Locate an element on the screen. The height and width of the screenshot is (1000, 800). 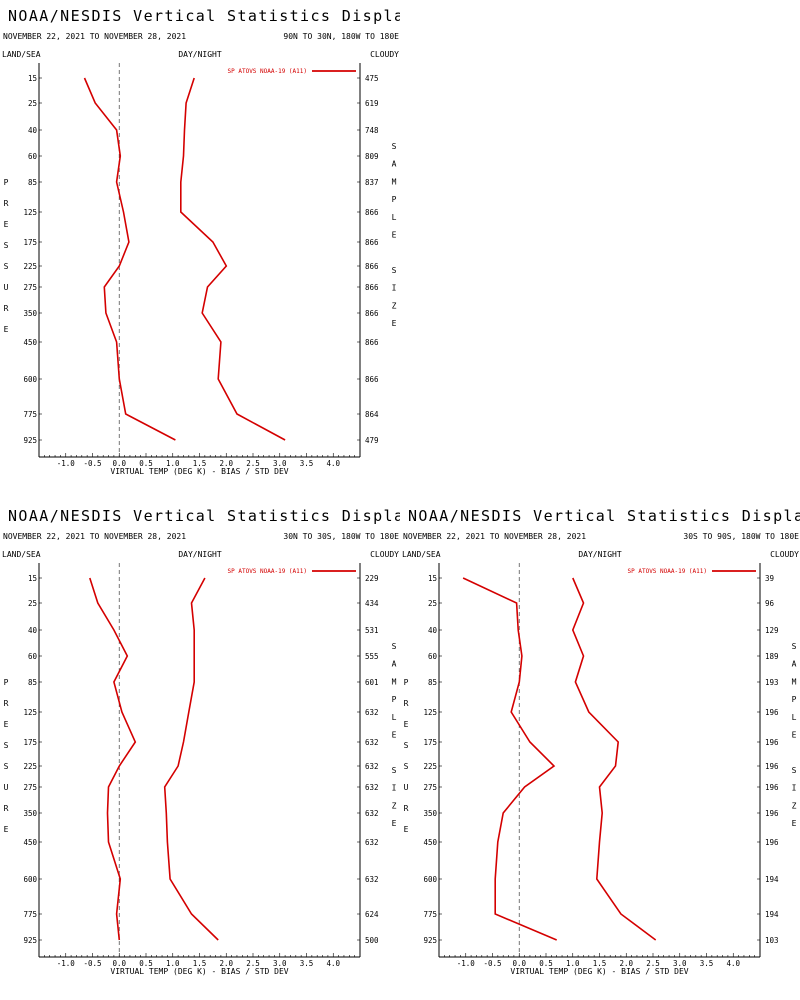
pressure-level-label: 925 is located at coordinates (30, 940).